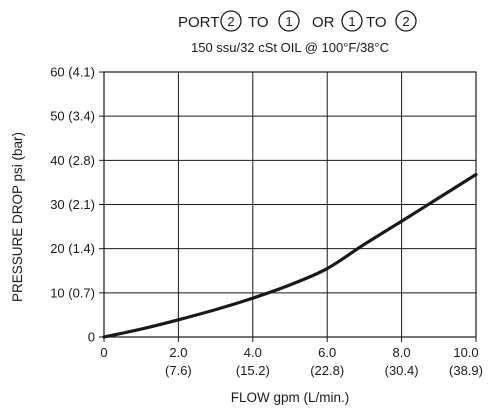 The height and width of the screenshot is (410, 489). What do you see at coordinates (198, 22) in the screenshot?
I see `title-port: PORT` at bounding box center [198, 22].